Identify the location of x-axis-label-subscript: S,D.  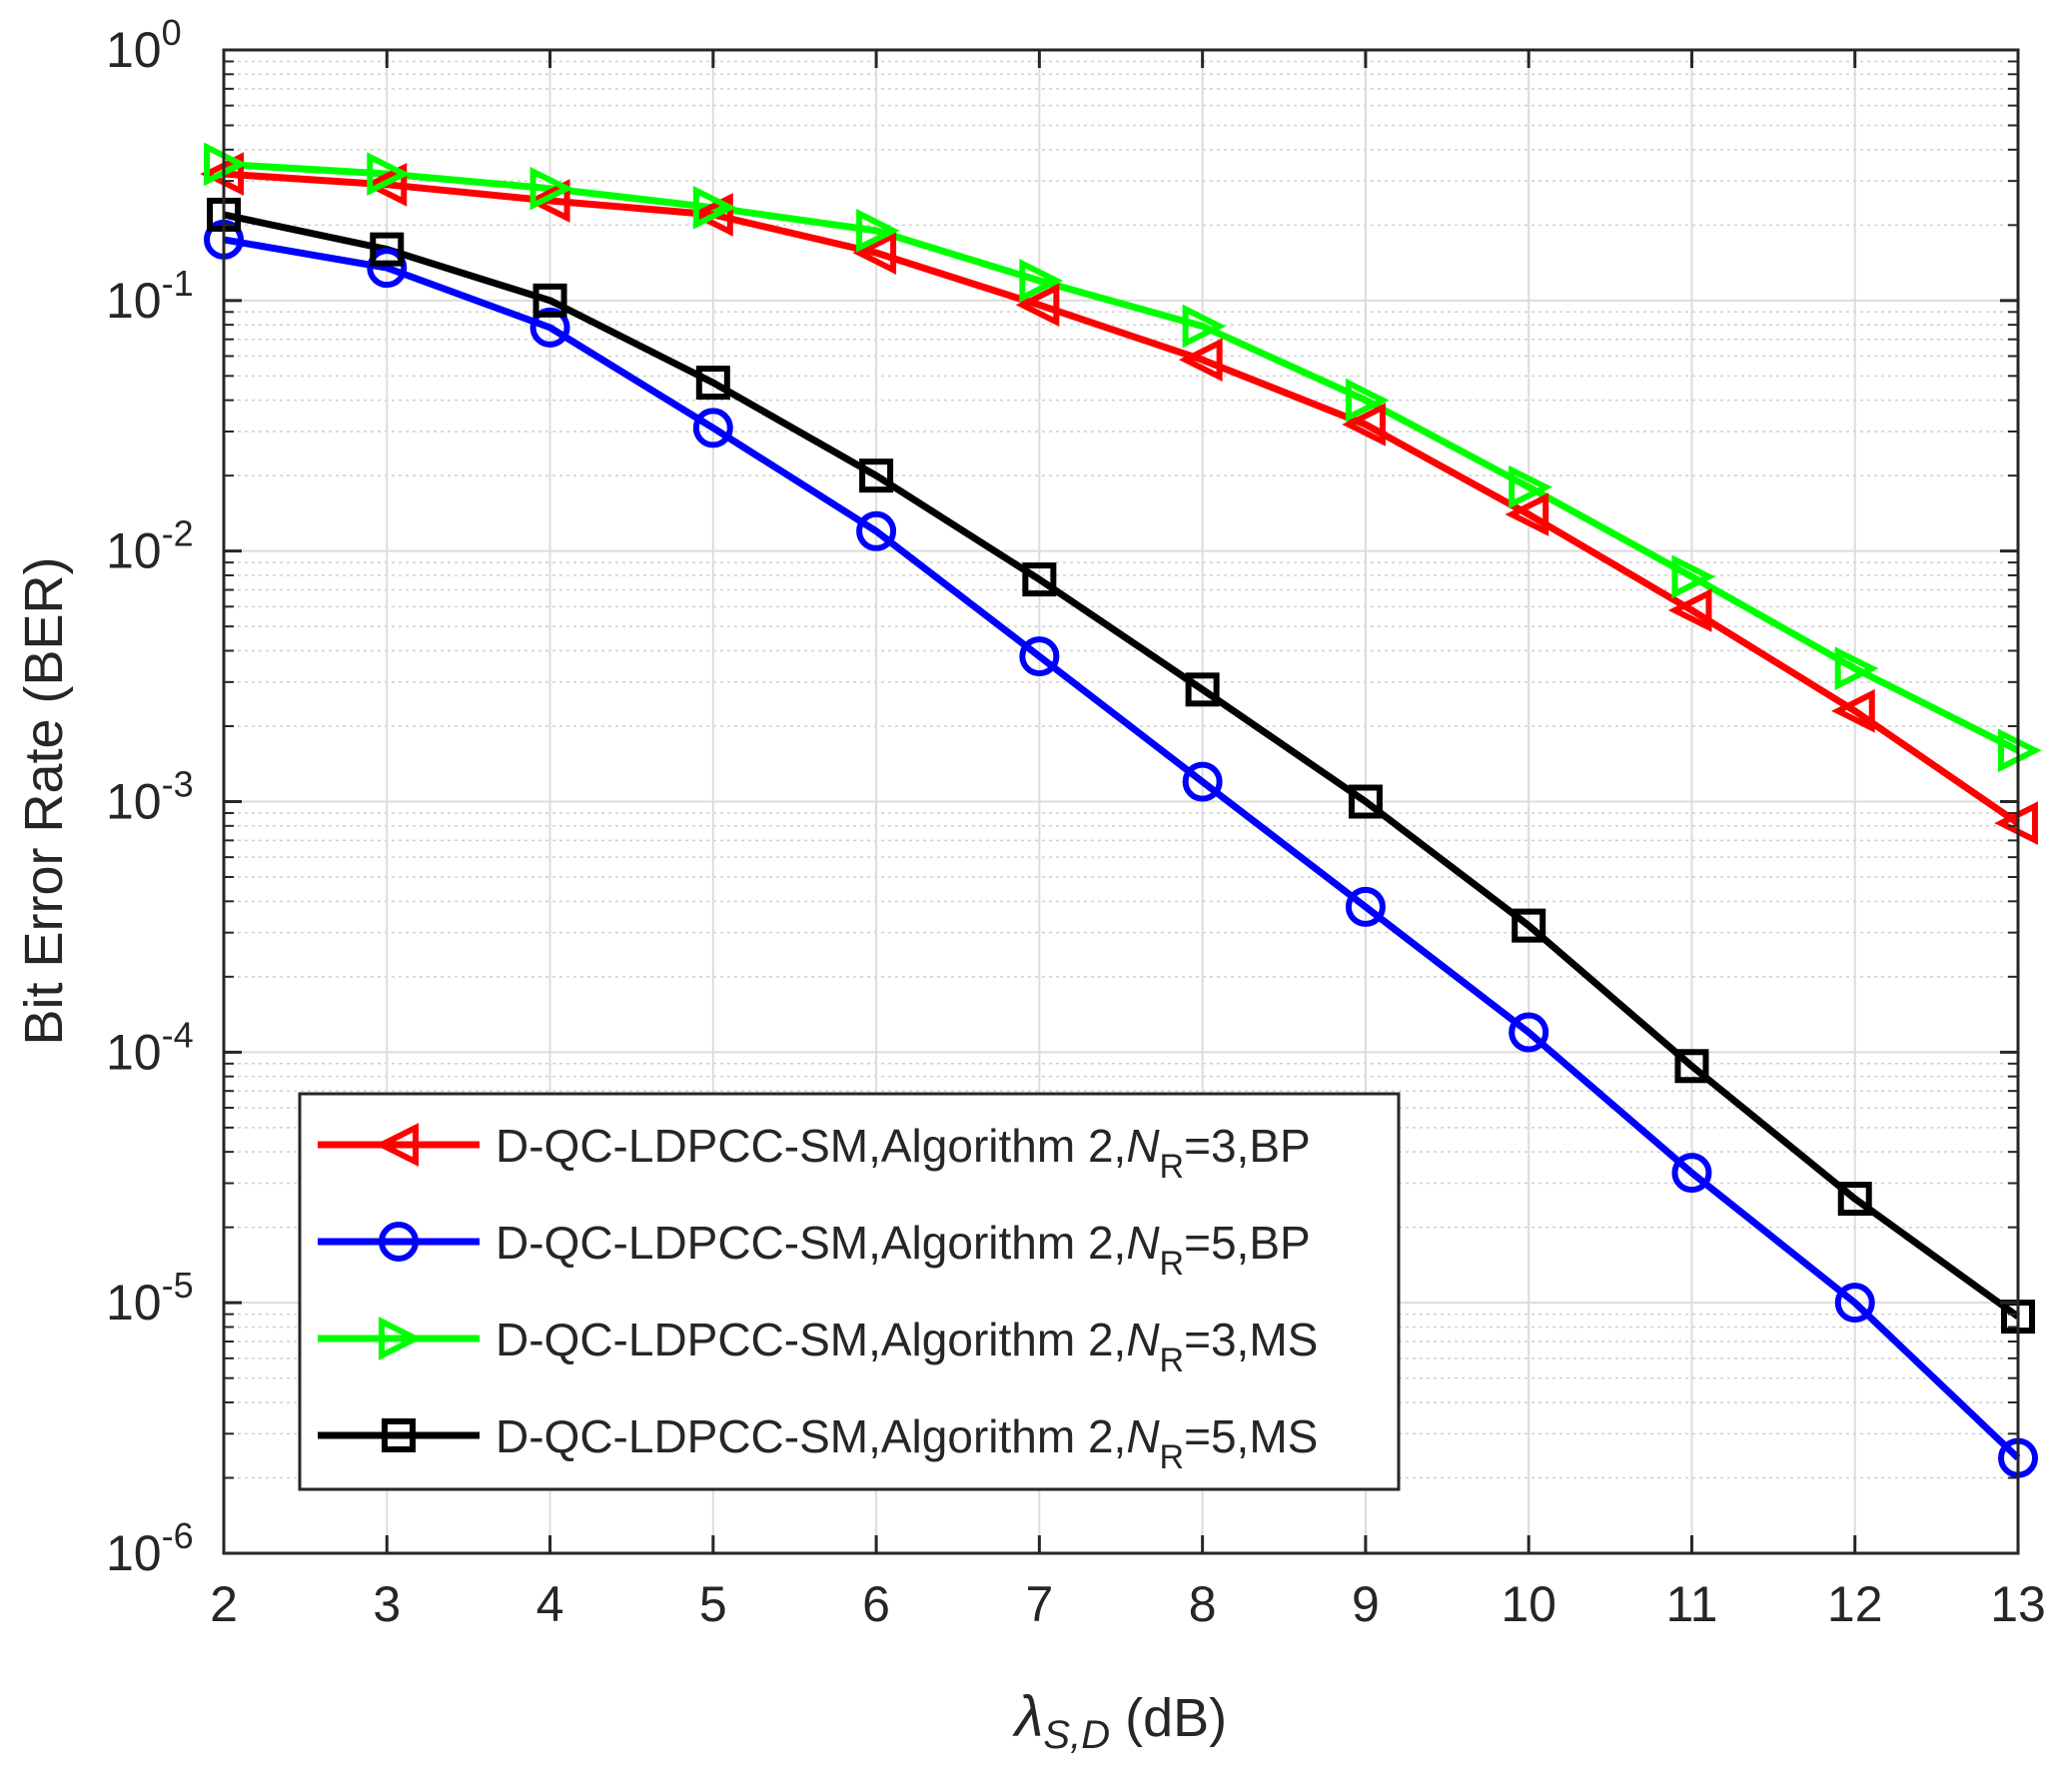
(1076, 1735).